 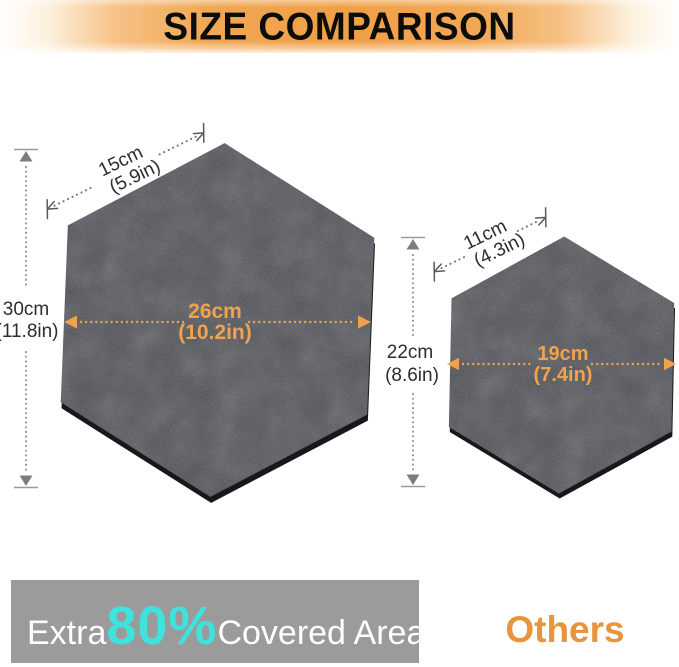 What do you see at coordinates (410, 352) in the screenshot?
I see `small-height-cm-label: 22cm` at bounding box center [410, 352].